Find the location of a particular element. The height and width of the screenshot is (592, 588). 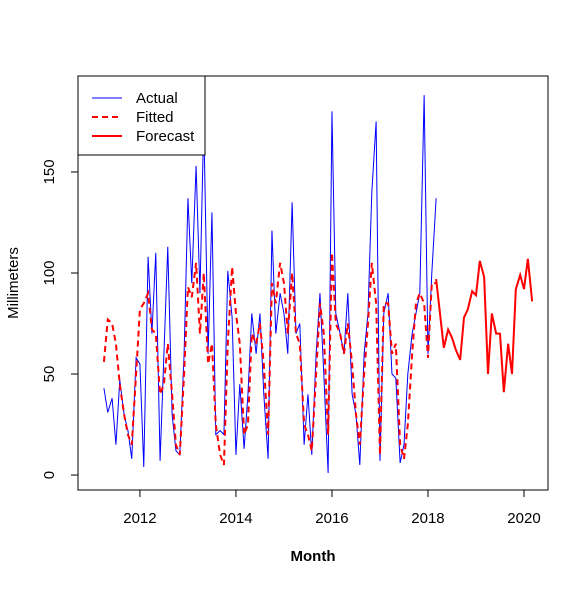

y-tick-label: 150 is located at coordinates (49, 171).